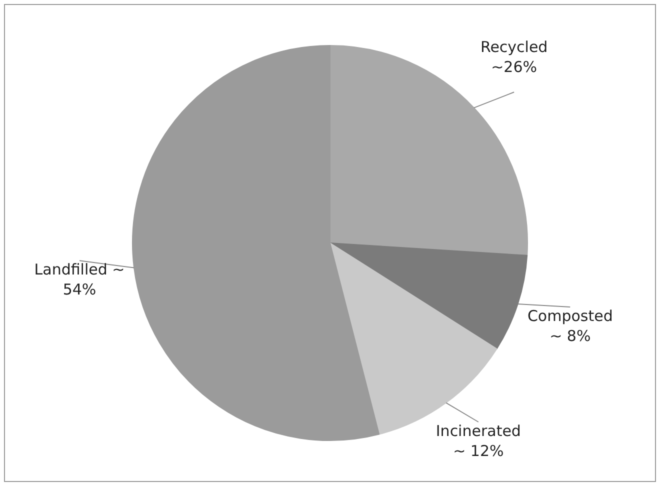 This screenshot has height=486, width=660. I want to click on slice-label: Recycled, so click(514, 47).